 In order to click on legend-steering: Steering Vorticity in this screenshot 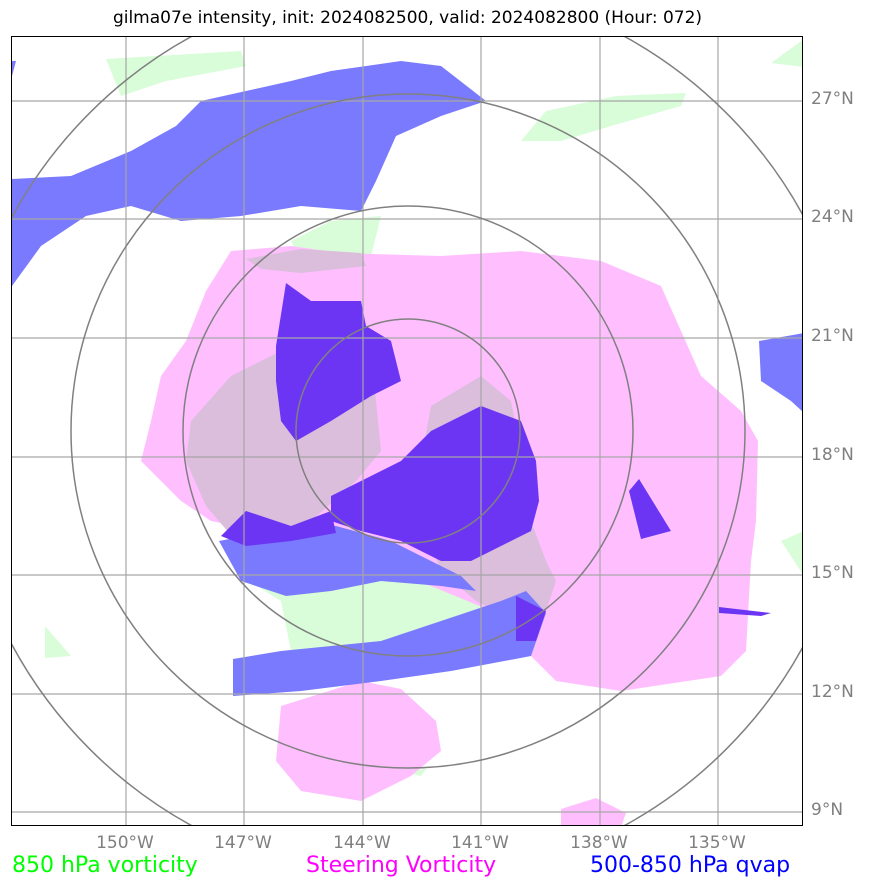, I will do `click(401, 865)`.